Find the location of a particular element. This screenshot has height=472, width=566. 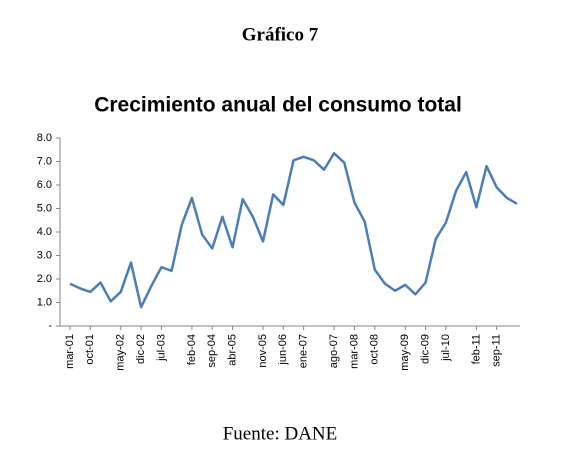

y-tick-label: 7.0 is located at coordinates (44, 161).